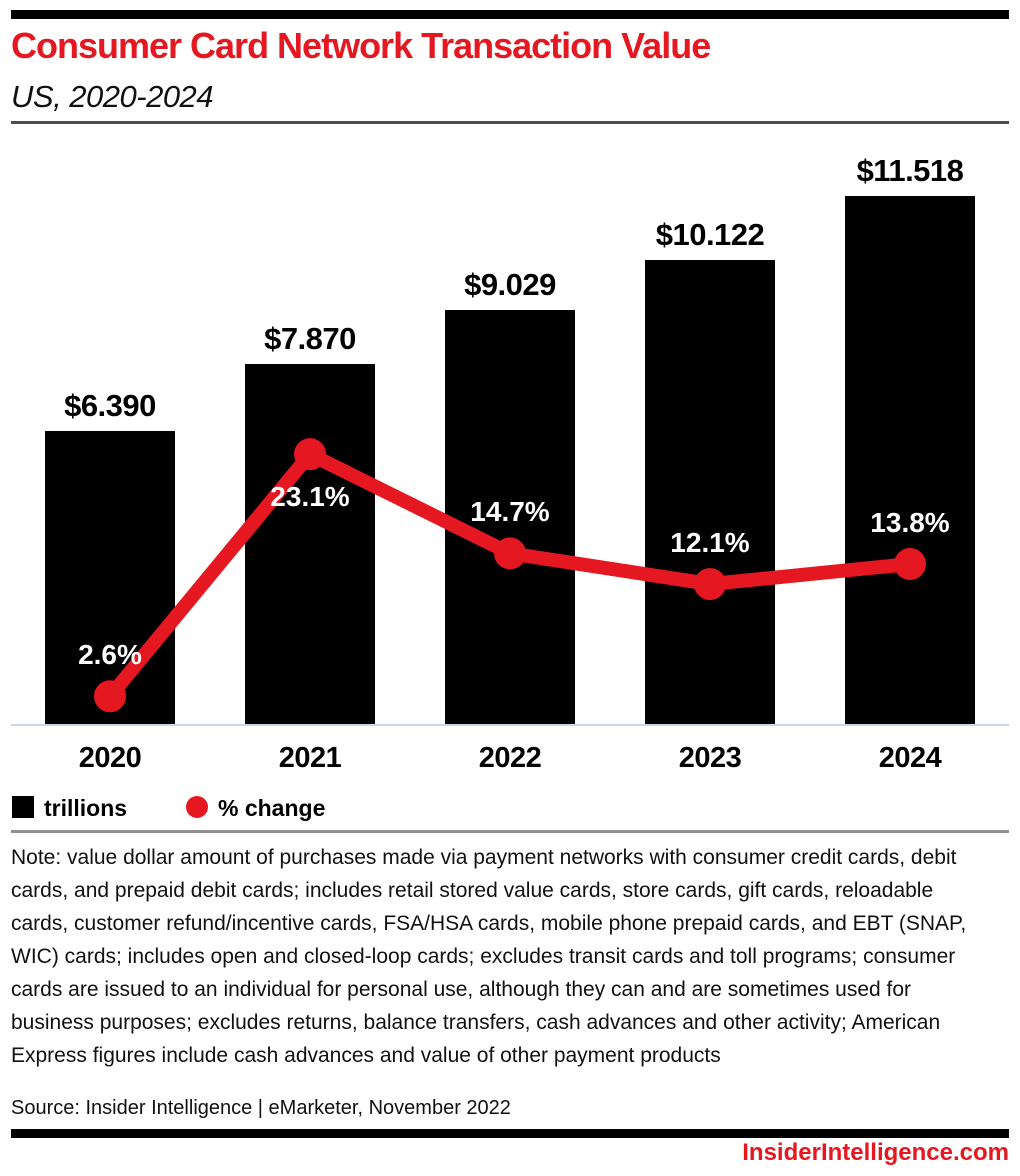 The image size is (1020, 1176). Describe the element at coordinates (310, 338) in the screenshot. I see `bar-value-label-2021: $7.870` at that location.